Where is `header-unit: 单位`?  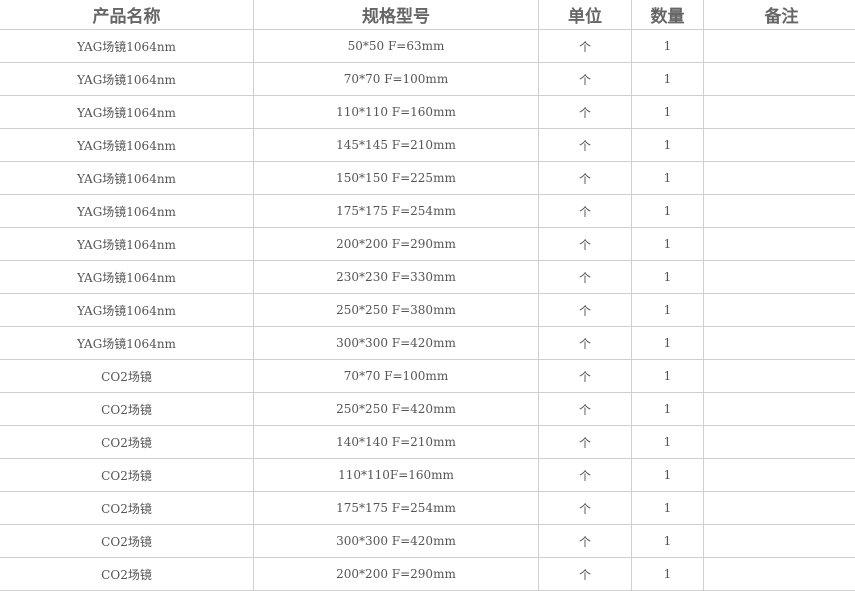 header-unit: 单位 is located at coordinates (585, 15).